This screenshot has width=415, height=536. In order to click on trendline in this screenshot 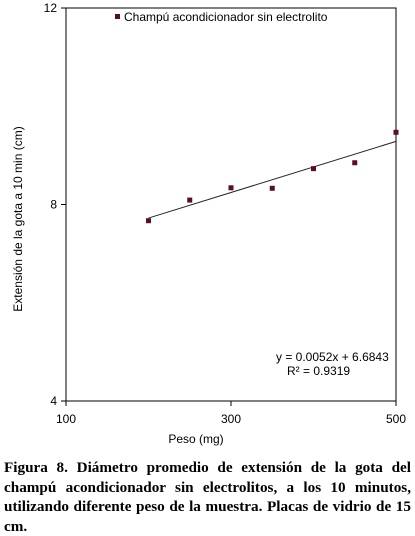, I will do `click(272, 179)`.